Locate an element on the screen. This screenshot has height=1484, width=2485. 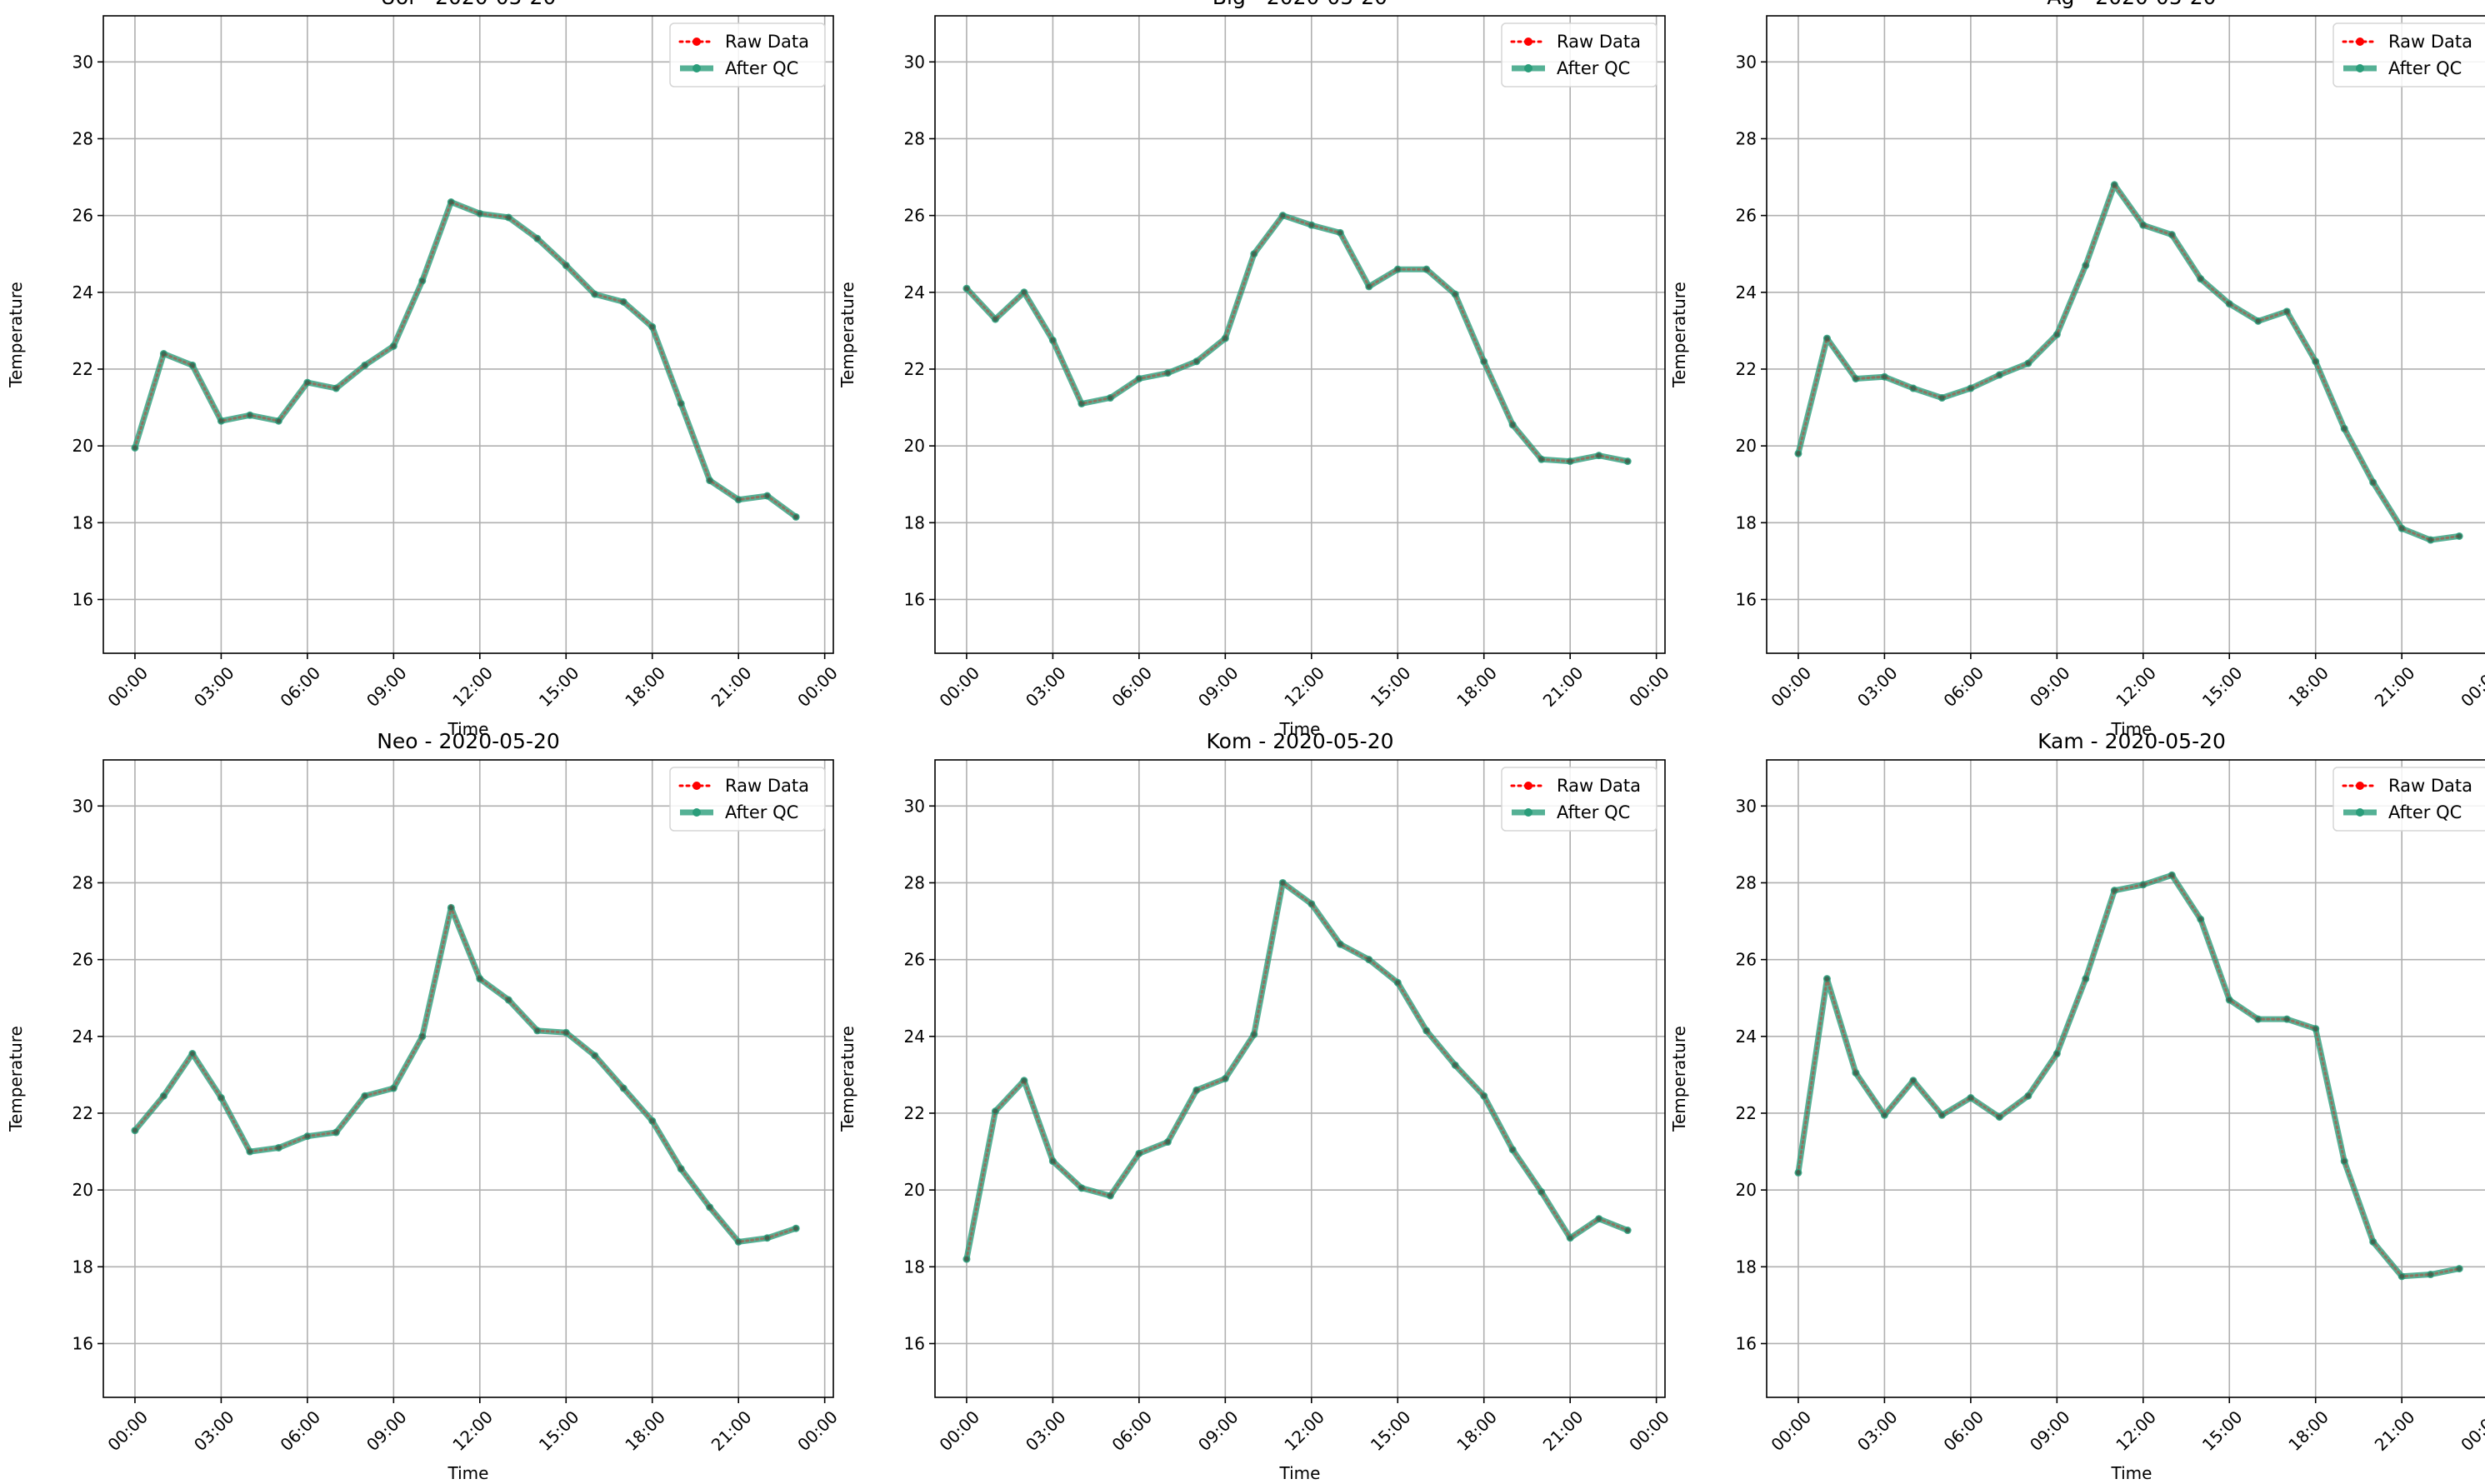
subplot-title: Uoi - 2020-05-20 is located at coordinates (469, 4).